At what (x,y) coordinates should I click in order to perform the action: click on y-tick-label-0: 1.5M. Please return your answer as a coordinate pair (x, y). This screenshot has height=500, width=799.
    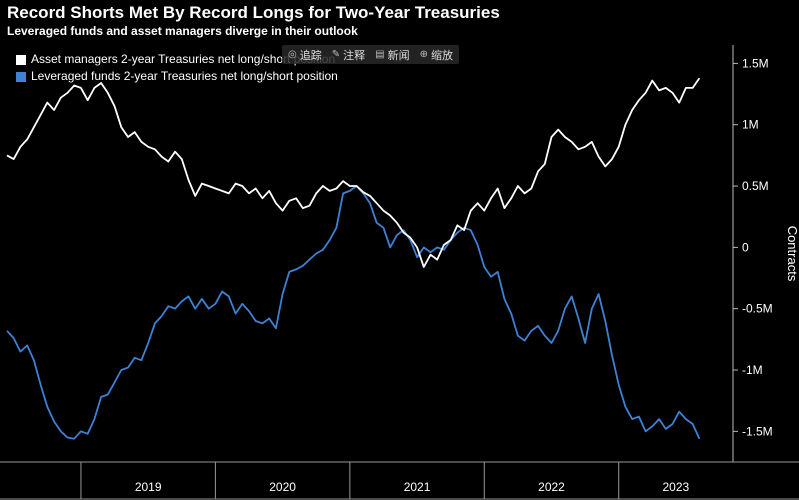
    Looking at the image, I should click on (755, 63).